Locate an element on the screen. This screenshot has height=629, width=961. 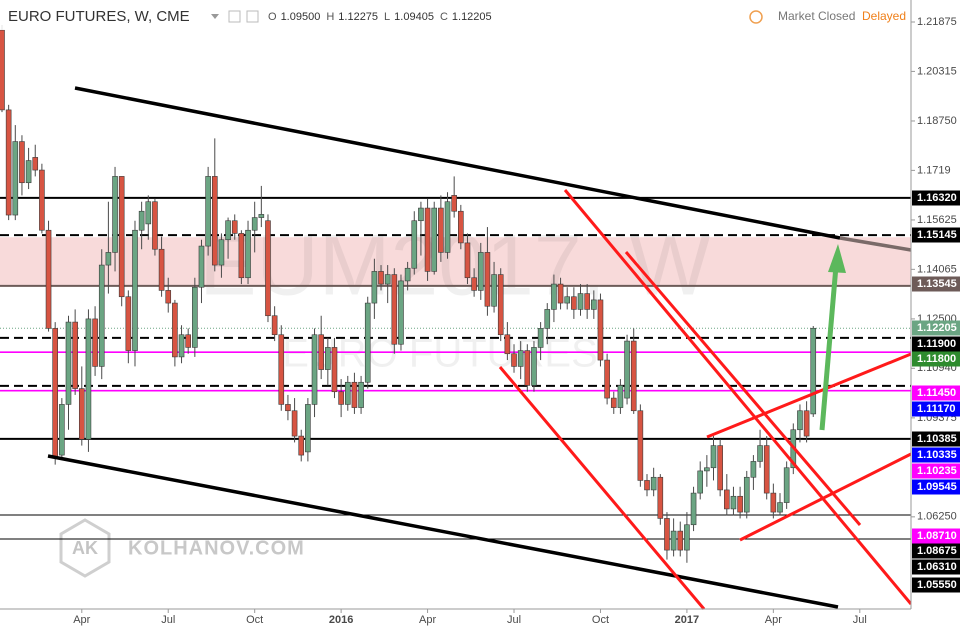
price-badge-label: 1.10235 is located at coordinates (937, 471).